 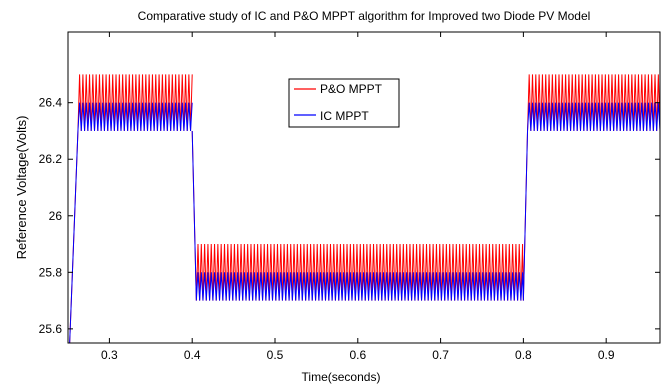 I want to click on x-tick-label: 0.6, so click(x=357, y=355).